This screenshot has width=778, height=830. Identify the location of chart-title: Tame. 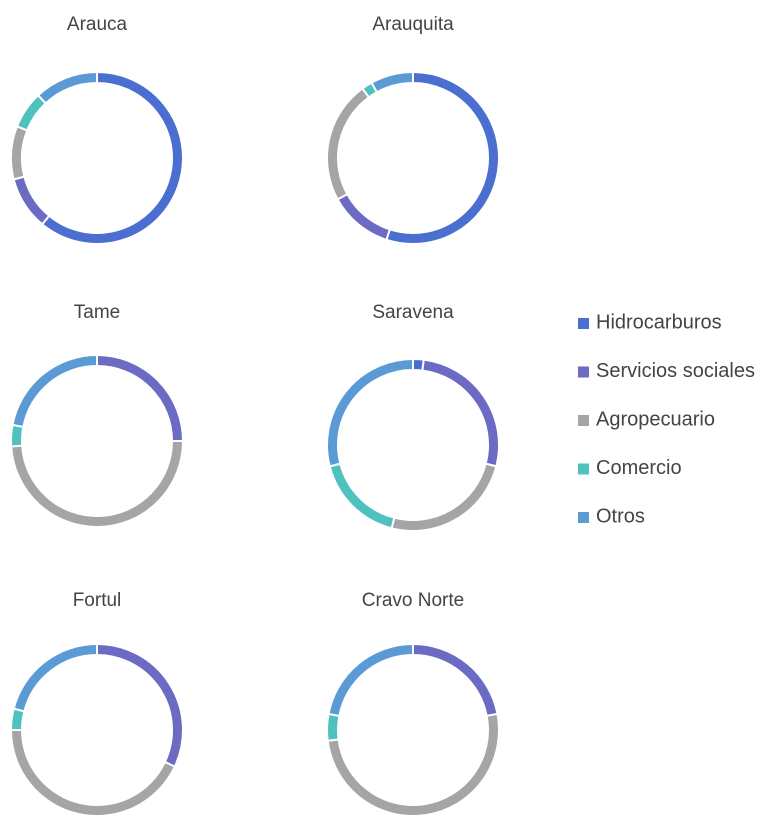
(97, 312).